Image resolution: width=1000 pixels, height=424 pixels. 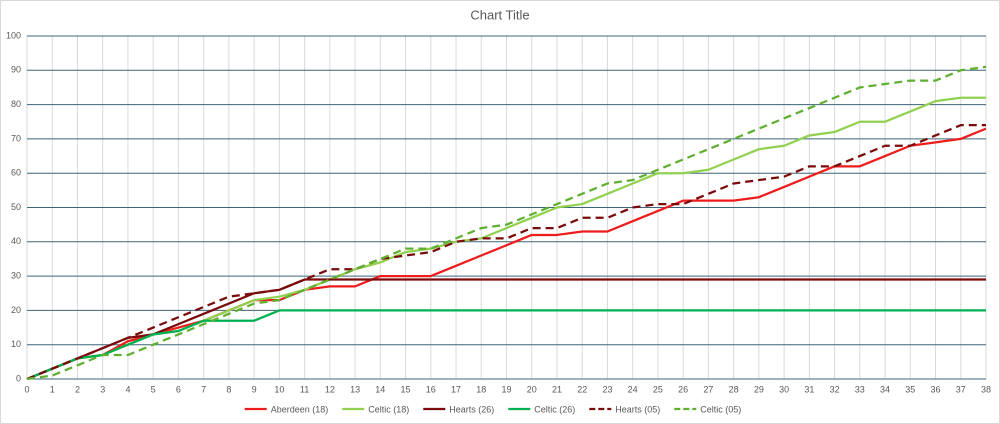 What do you see at coordinates (16, 173) in the screenshot?
I see `y-tick-label: 60` at bounding box center [16, 173].